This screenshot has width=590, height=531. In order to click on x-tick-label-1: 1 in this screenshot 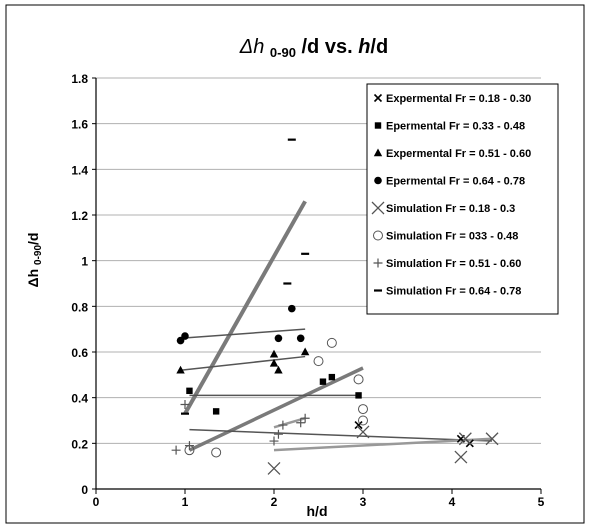, I will do `click(185, 502)`.